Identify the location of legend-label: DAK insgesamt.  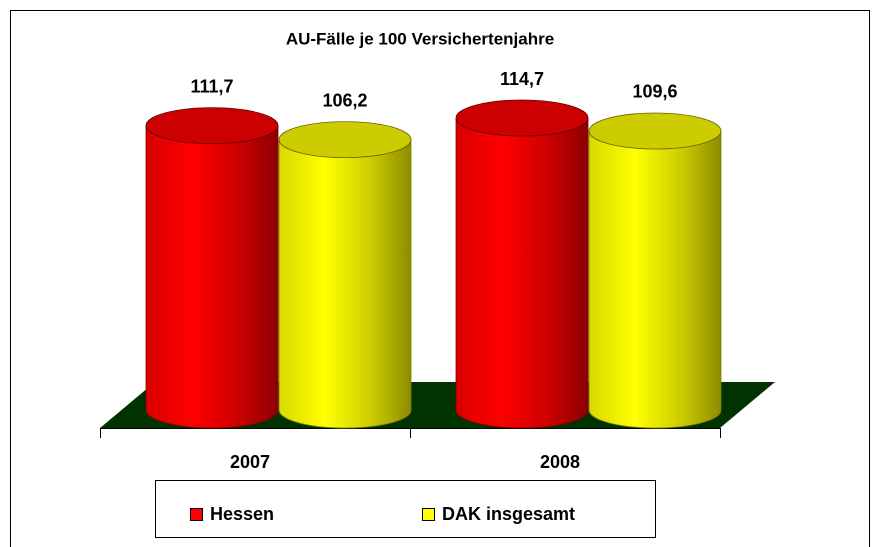
(508, 514).